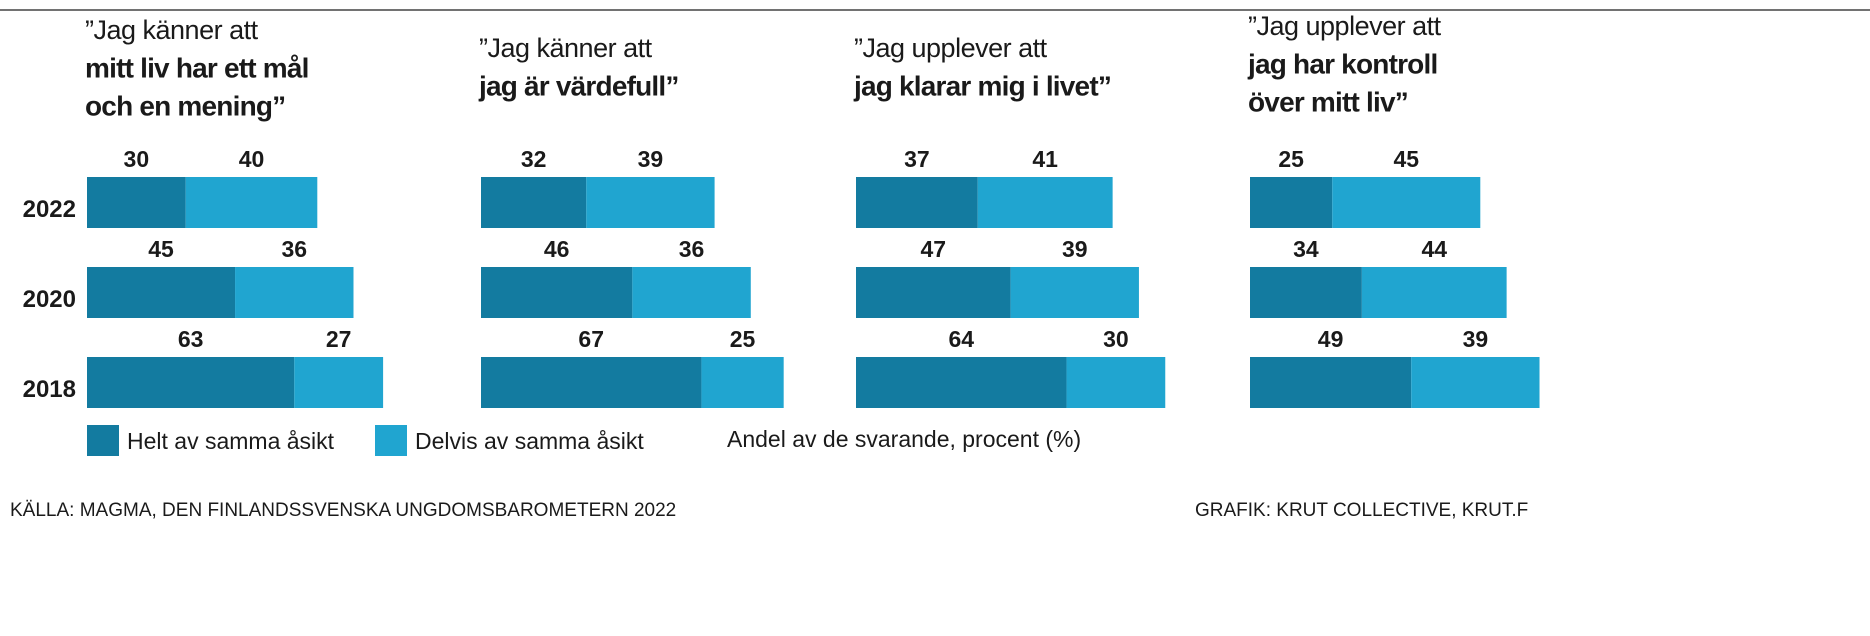  What do you see at coordinates (49, 389) in the screenshot?
I see `y-tick-label: 2018` at bounding box center [49, 389].